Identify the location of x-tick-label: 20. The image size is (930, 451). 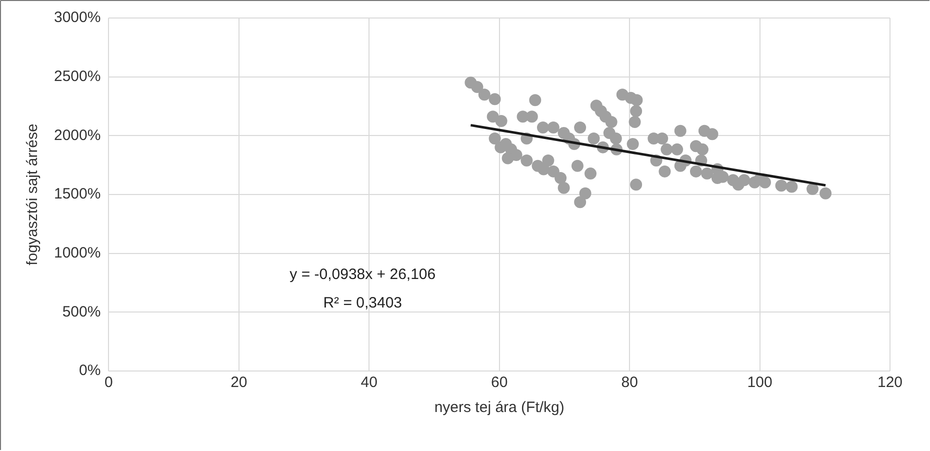
(239, 383).